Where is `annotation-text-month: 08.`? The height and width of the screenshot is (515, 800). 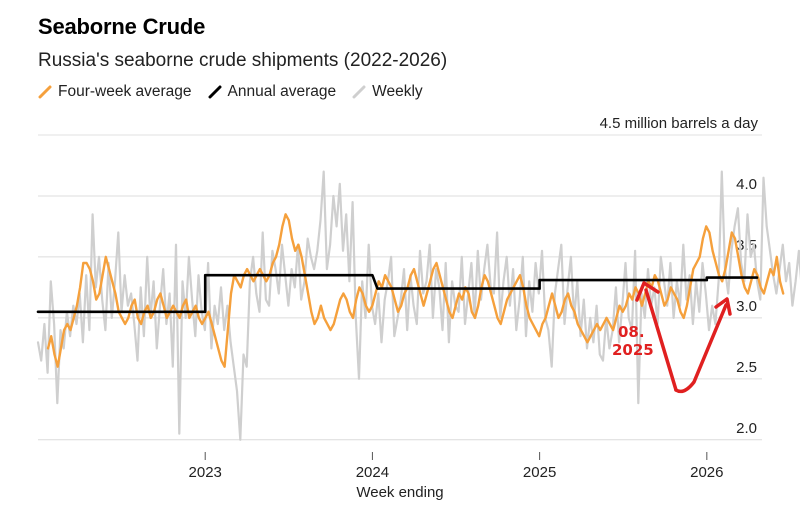
annotation-text-month: 08. is located at coordinates (631, 332).